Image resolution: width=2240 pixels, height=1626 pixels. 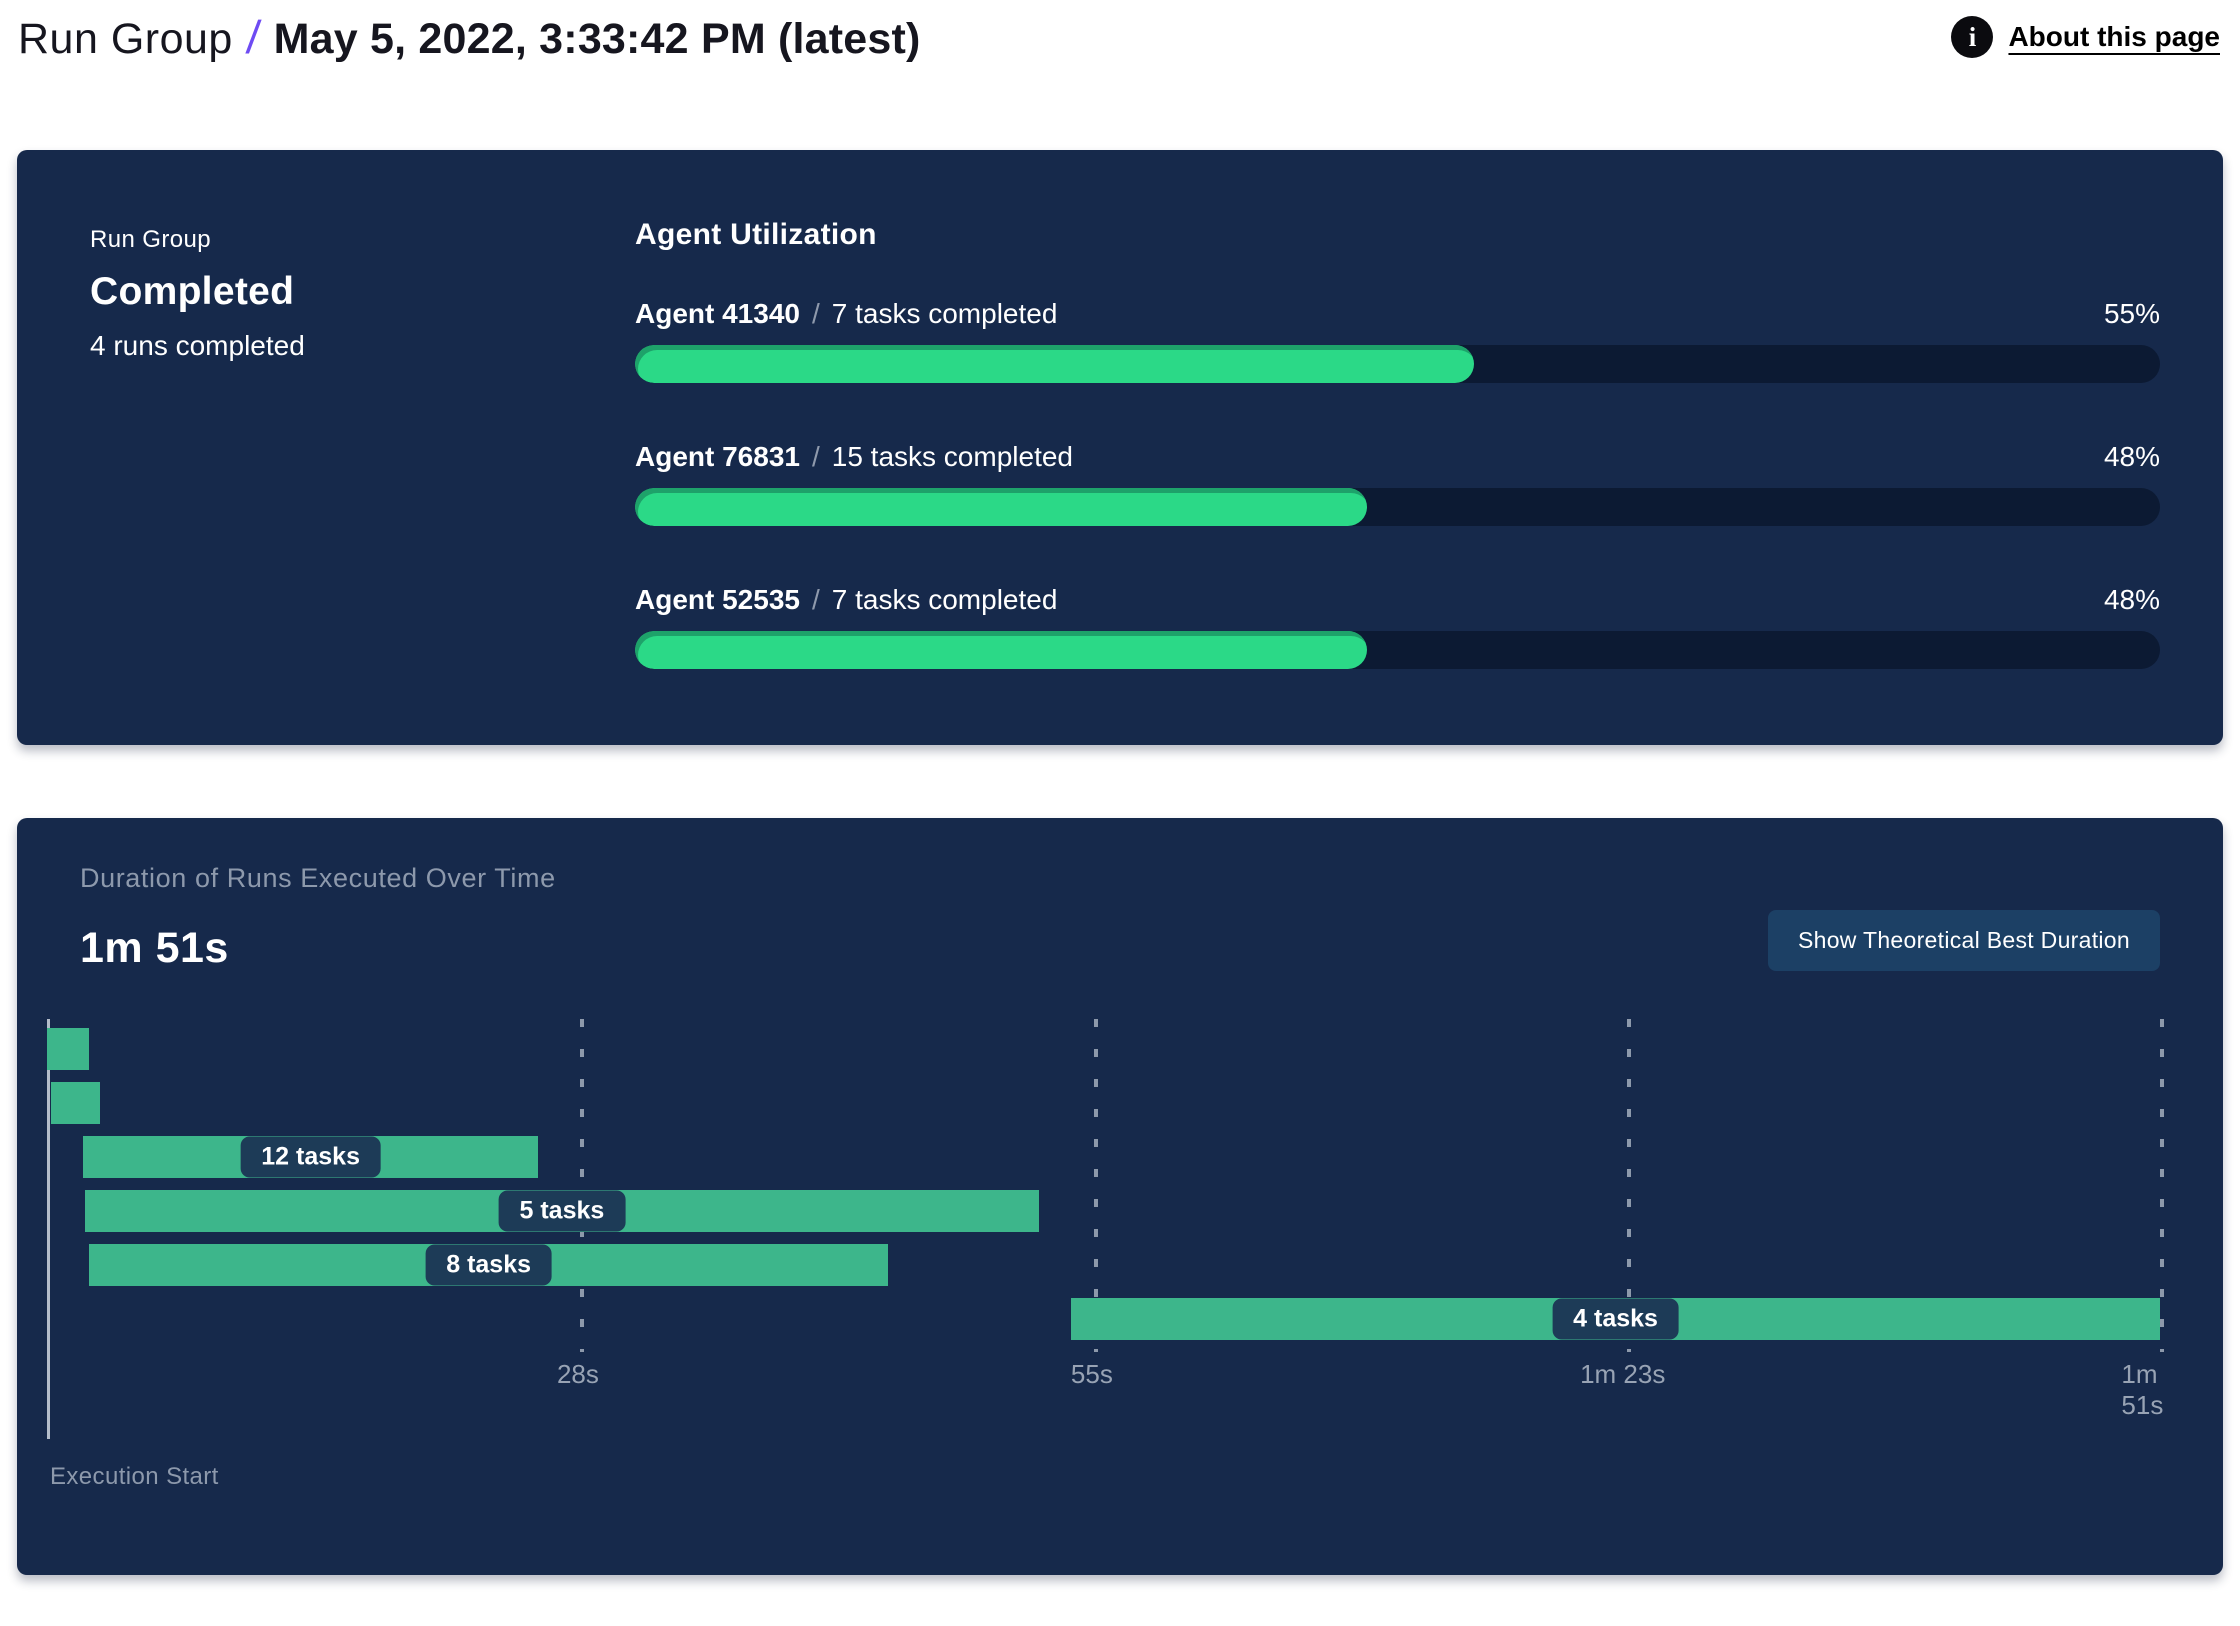 I want to click on gantt-bar-run-6: 4 tasks, so click(x=1615, y=1319).